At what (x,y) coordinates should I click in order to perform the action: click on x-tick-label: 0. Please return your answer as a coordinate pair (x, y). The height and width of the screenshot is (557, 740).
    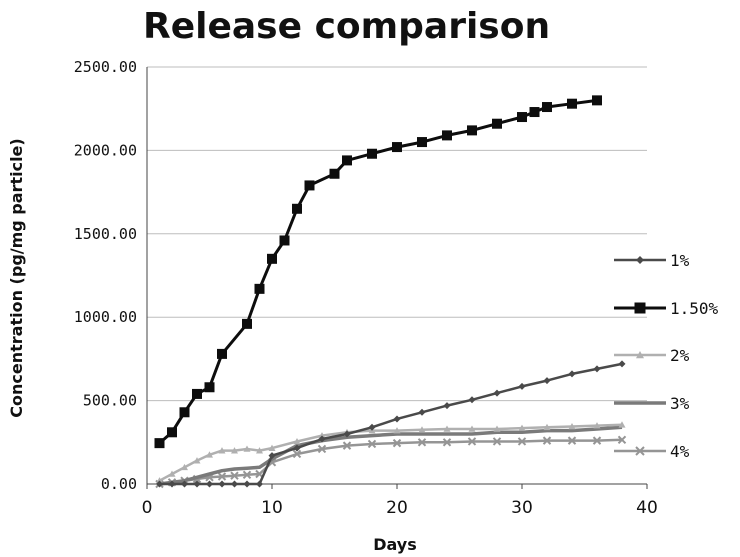
    Looking at the image, I should click on (147, 508).